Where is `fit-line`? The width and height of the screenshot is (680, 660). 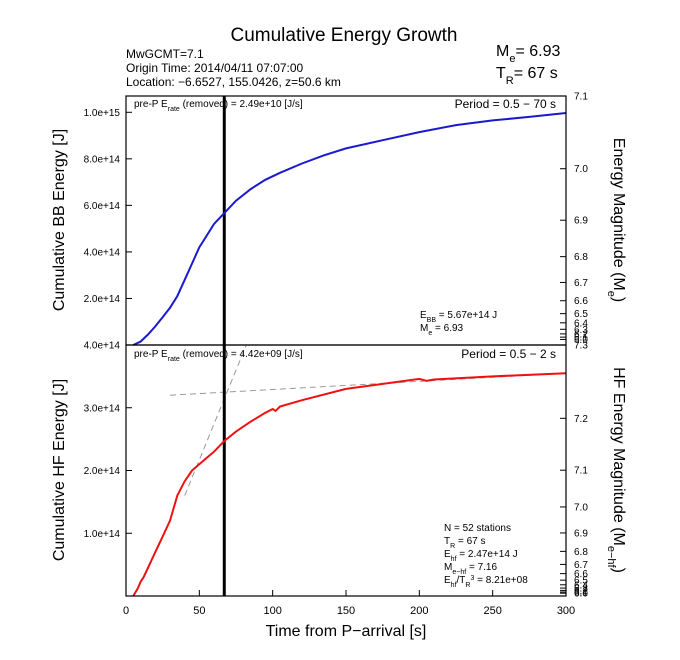 fit-line is located at coordinates (215, 420).